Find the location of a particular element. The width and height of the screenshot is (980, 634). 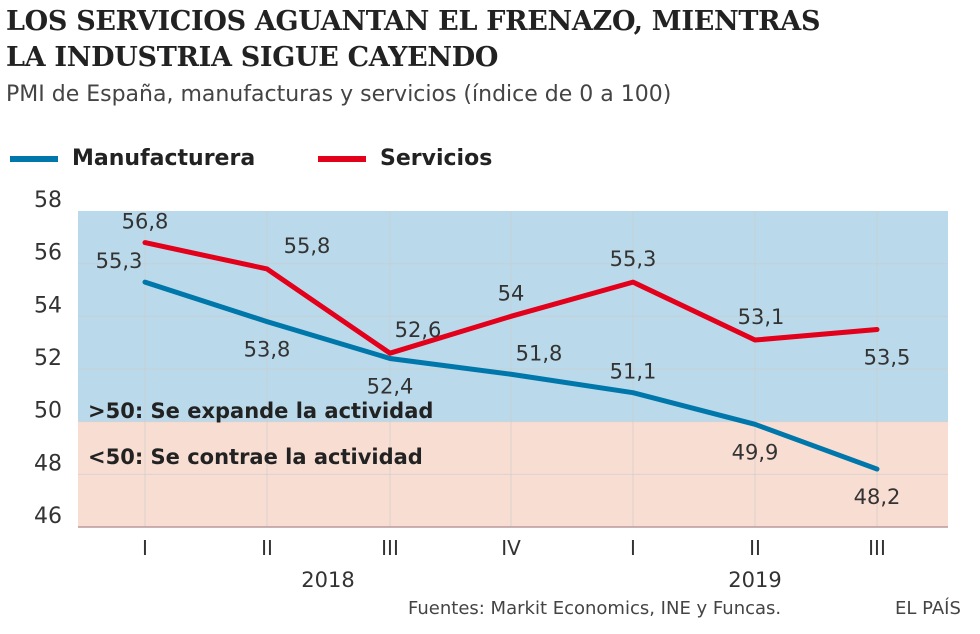

y-tick-label: 50 is located at coordinates (48, 411).